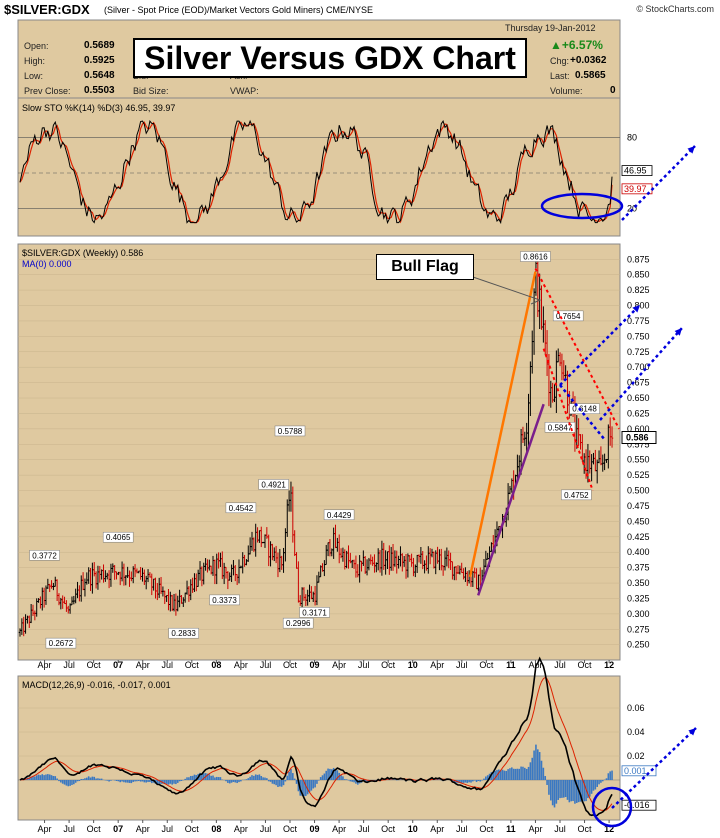 The width and height of the screenshot is (720, 838). I want to click on stochastic-up-arrow, so click(658, 183).